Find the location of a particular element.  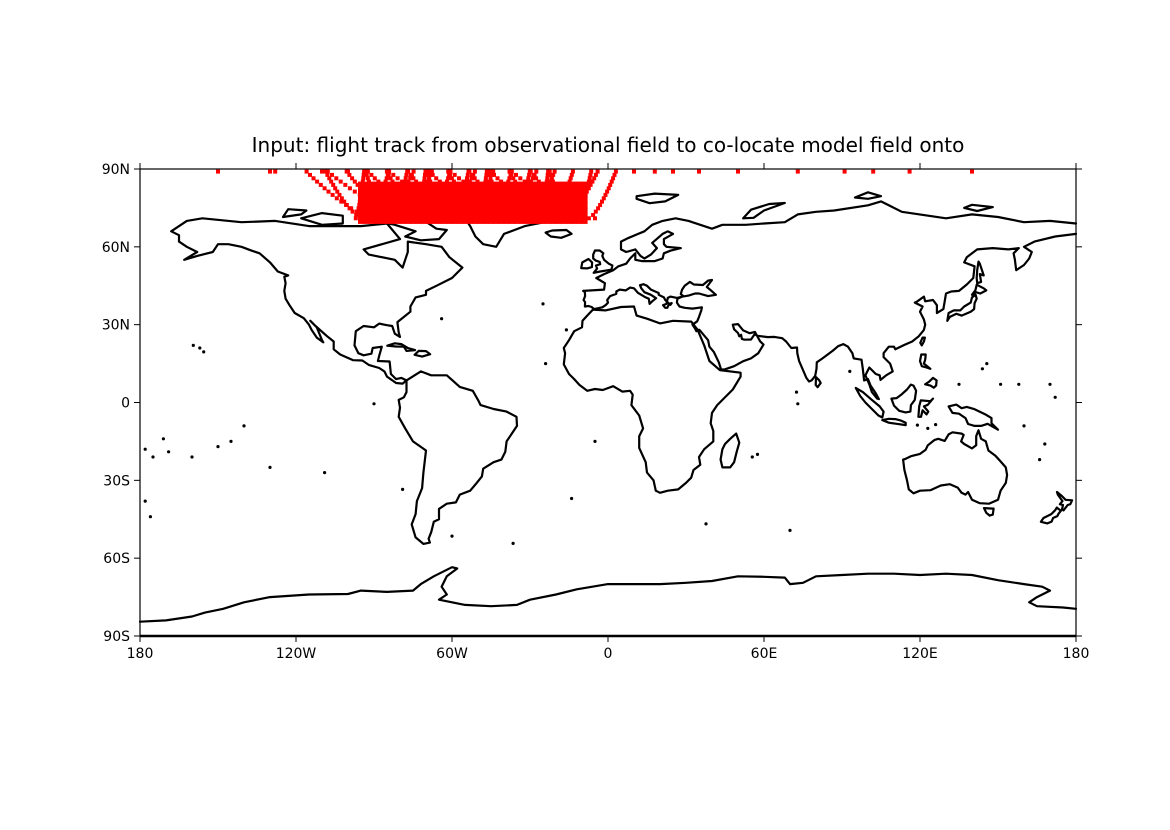

y-tick-label: 90S is located at coordinates (116, 637).